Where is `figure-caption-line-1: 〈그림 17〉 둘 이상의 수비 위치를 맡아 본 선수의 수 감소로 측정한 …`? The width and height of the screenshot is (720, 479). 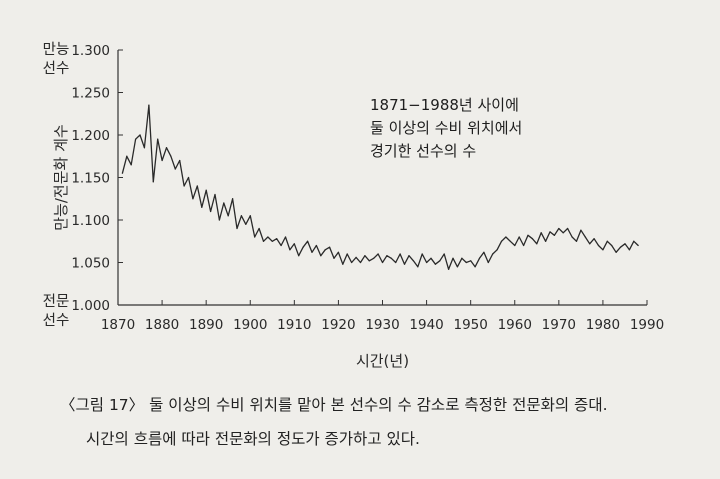 figure-caption-line-1: 〈그림 17〉 둘 이상의 수비 위치를 맡아 본 선수의 수 감소로 측정한 … is located at coordinates (334, 405).